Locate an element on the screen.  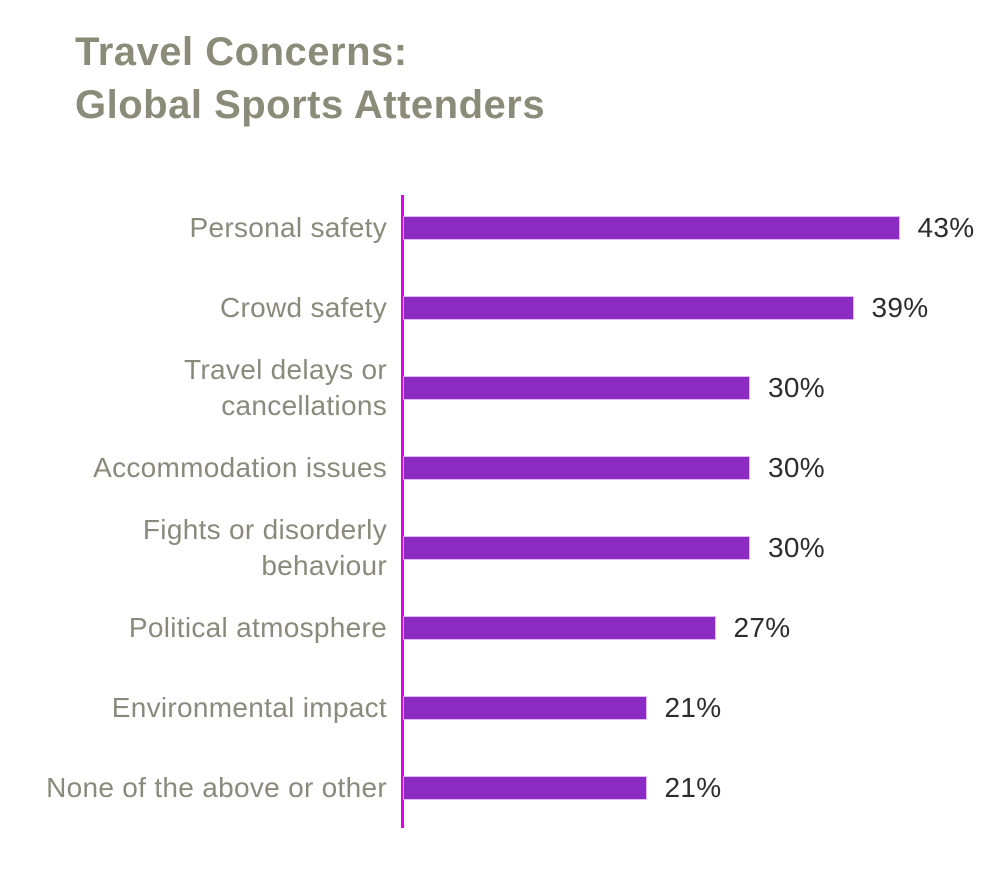
bar-row: Fights or disorderly behaviour 30% is located at coordinates (500, 548).